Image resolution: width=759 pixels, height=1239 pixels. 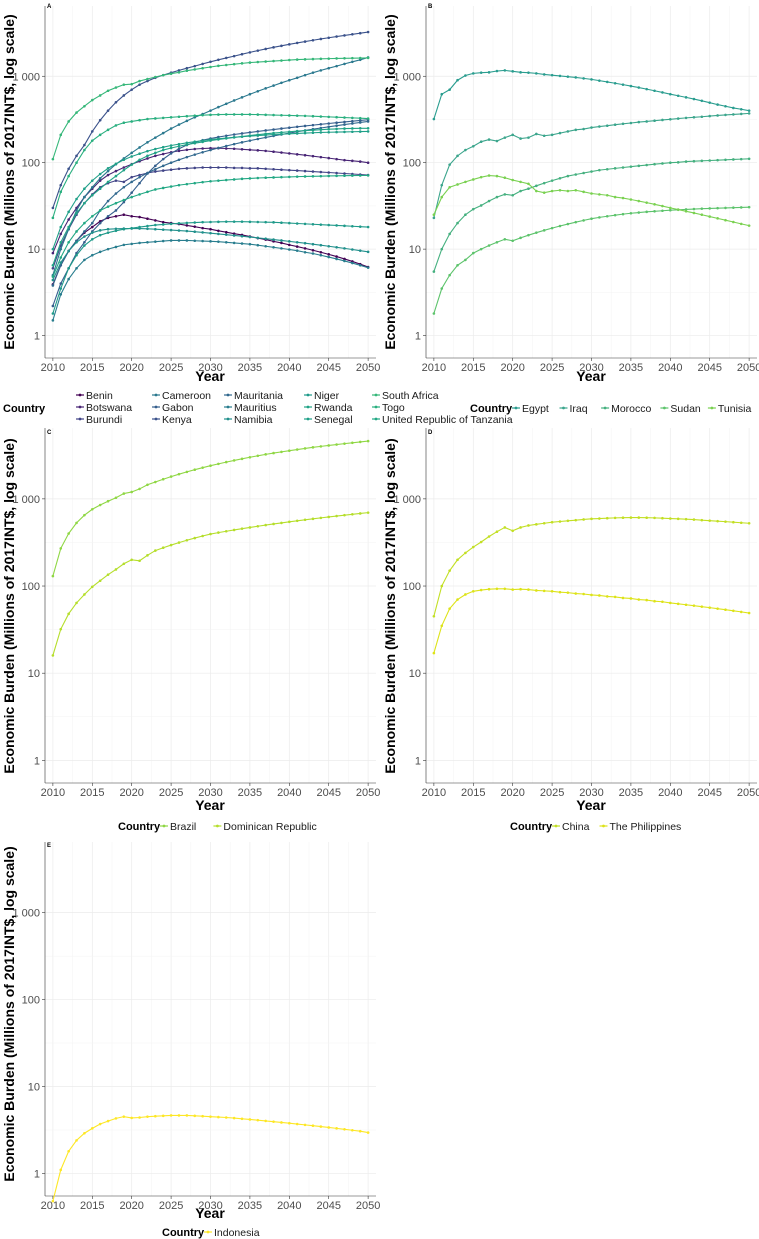 What do you see at coordinates (333, 408) in the screenshot?
I see `legend-label: Rwanda` at bounding box center [333, 408].